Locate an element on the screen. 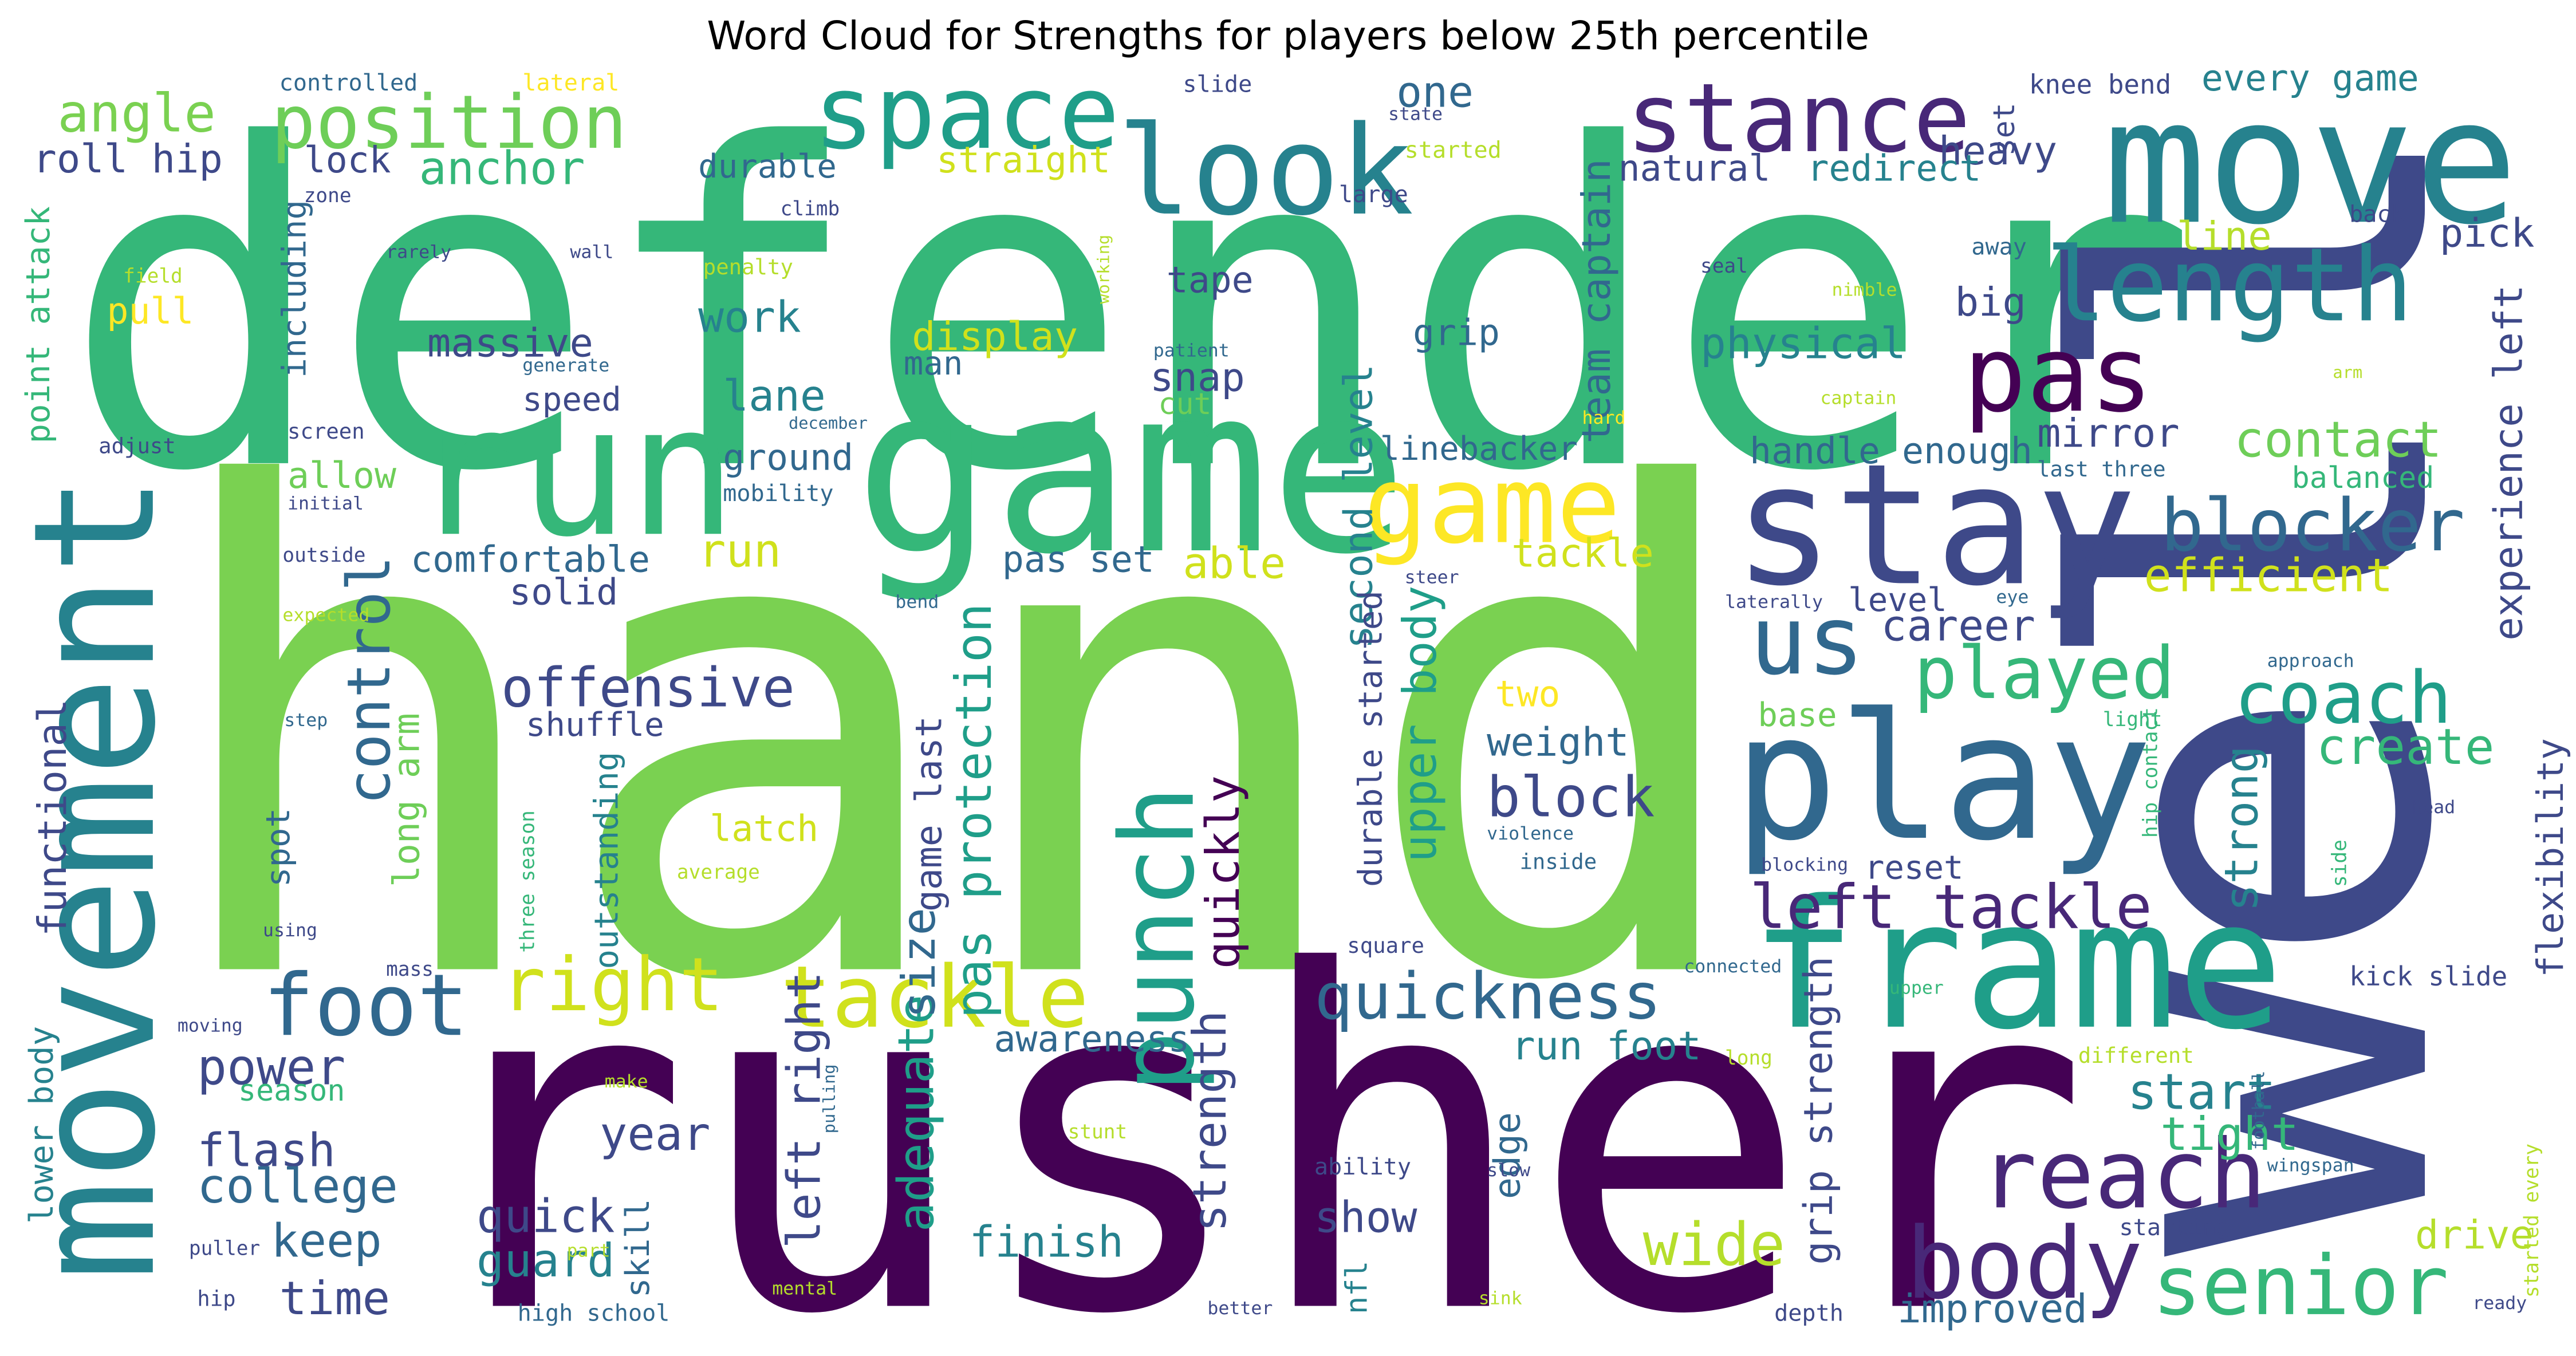 Image resolution: width=2576 pixels, height=1356 pixels. word: movement is located at coordinates (97, 877).